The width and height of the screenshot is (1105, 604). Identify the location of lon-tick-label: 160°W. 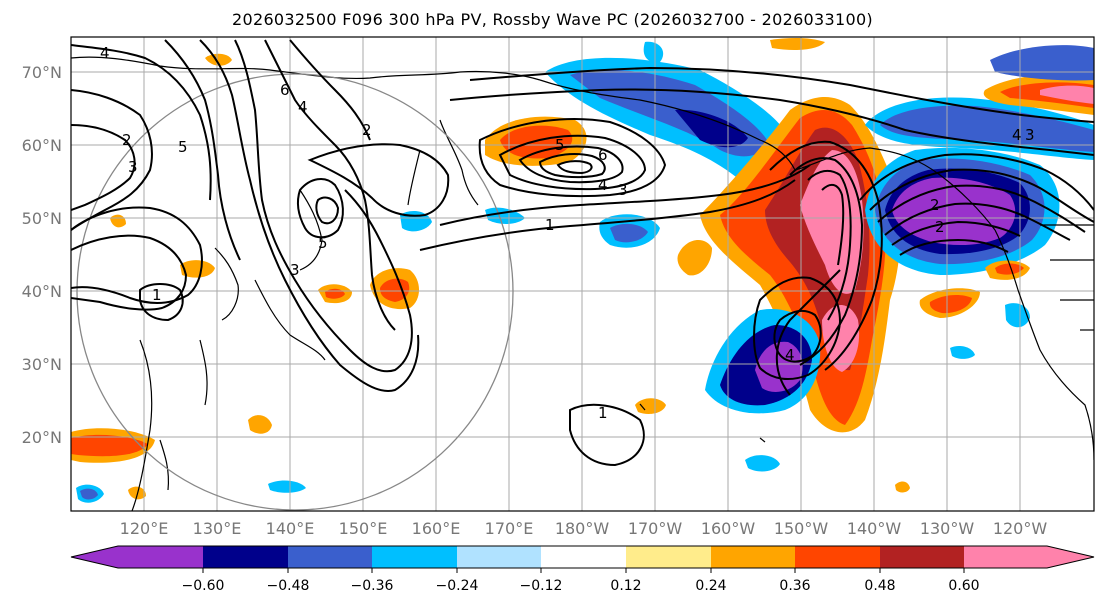
(728, 528).